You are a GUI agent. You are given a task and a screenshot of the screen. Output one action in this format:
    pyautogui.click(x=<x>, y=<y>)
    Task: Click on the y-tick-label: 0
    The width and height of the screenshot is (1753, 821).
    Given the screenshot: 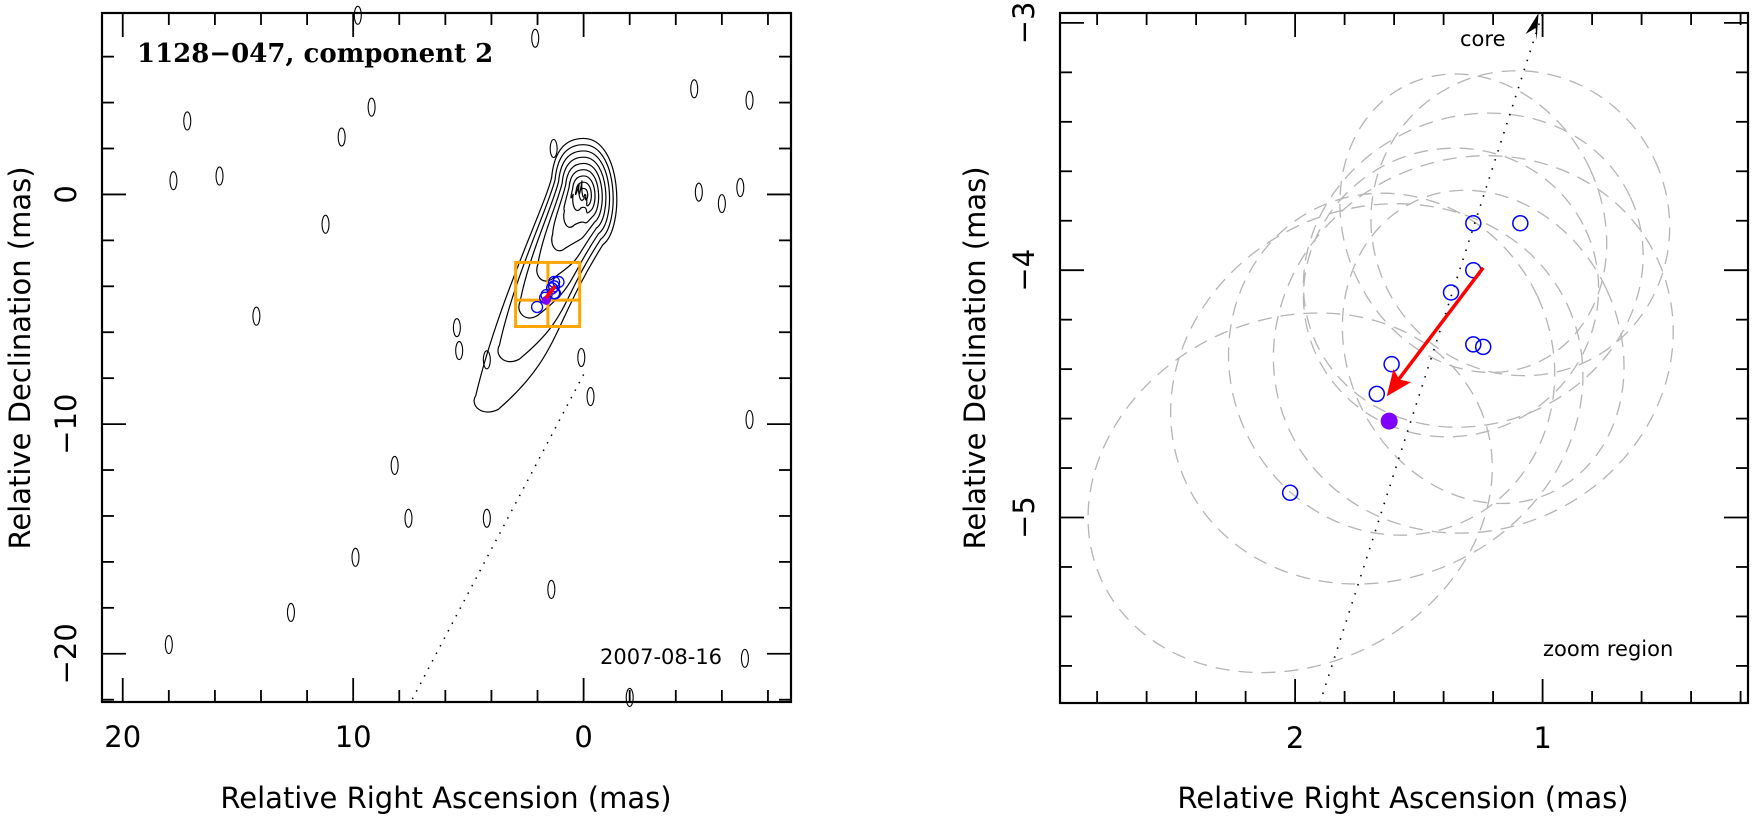 What is the action you would take?
    pyautogui.click(x=66, y=194)
    